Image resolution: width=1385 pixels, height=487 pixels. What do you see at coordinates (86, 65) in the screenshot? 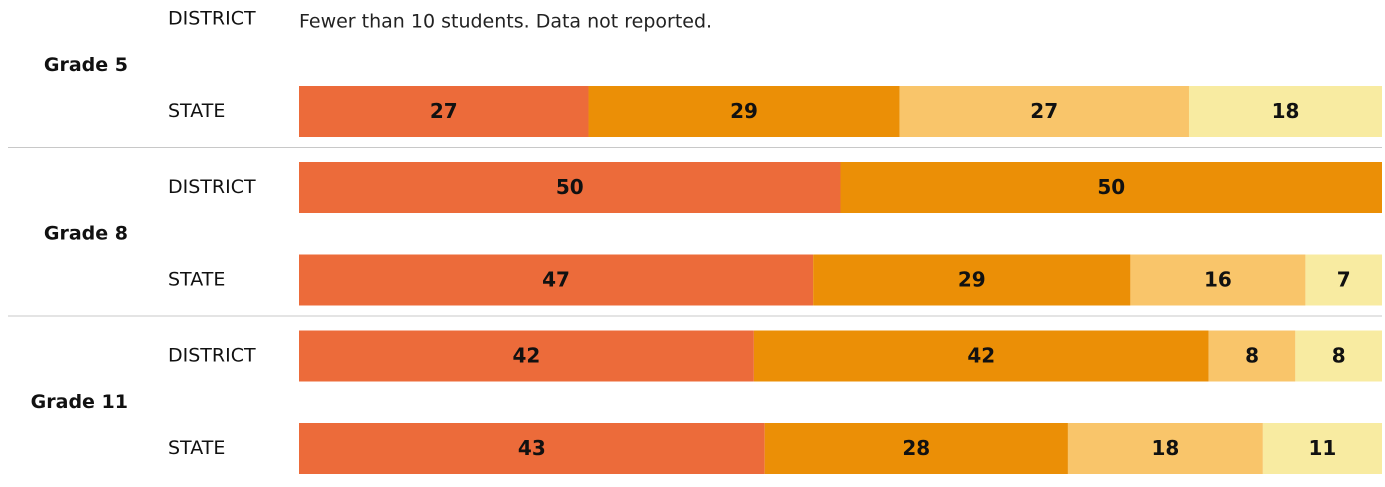
I see `group-label: Grade 5` at bounding box center [86, 65].